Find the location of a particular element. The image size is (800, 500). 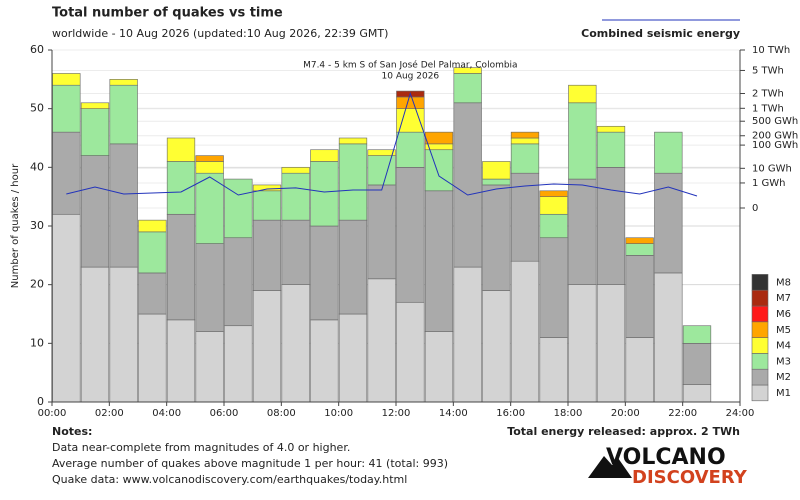

y2-tick-label: 10 GWh is located at coordinates (772, 168).